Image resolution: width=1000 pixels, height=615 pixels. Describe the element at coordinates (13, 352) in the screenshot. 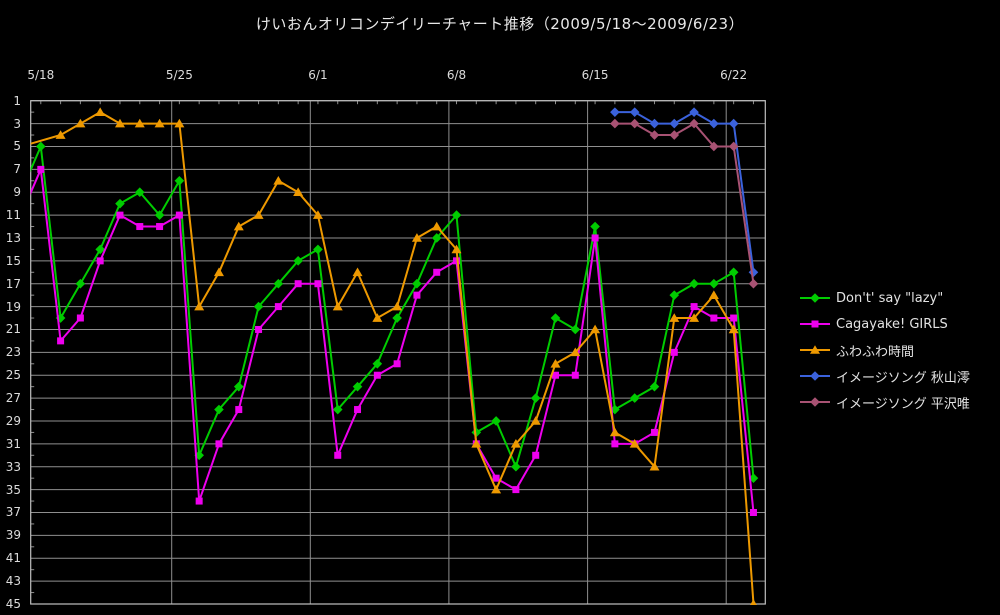

I see `y-tick-label: 23` at that location.